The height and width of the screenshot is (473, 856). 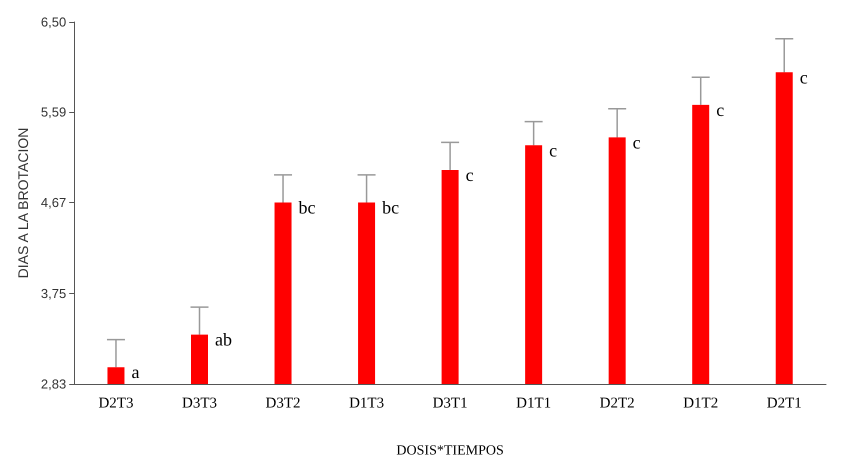 I want to click on x-tick-label: D2T1, so click(x=784, y=404).